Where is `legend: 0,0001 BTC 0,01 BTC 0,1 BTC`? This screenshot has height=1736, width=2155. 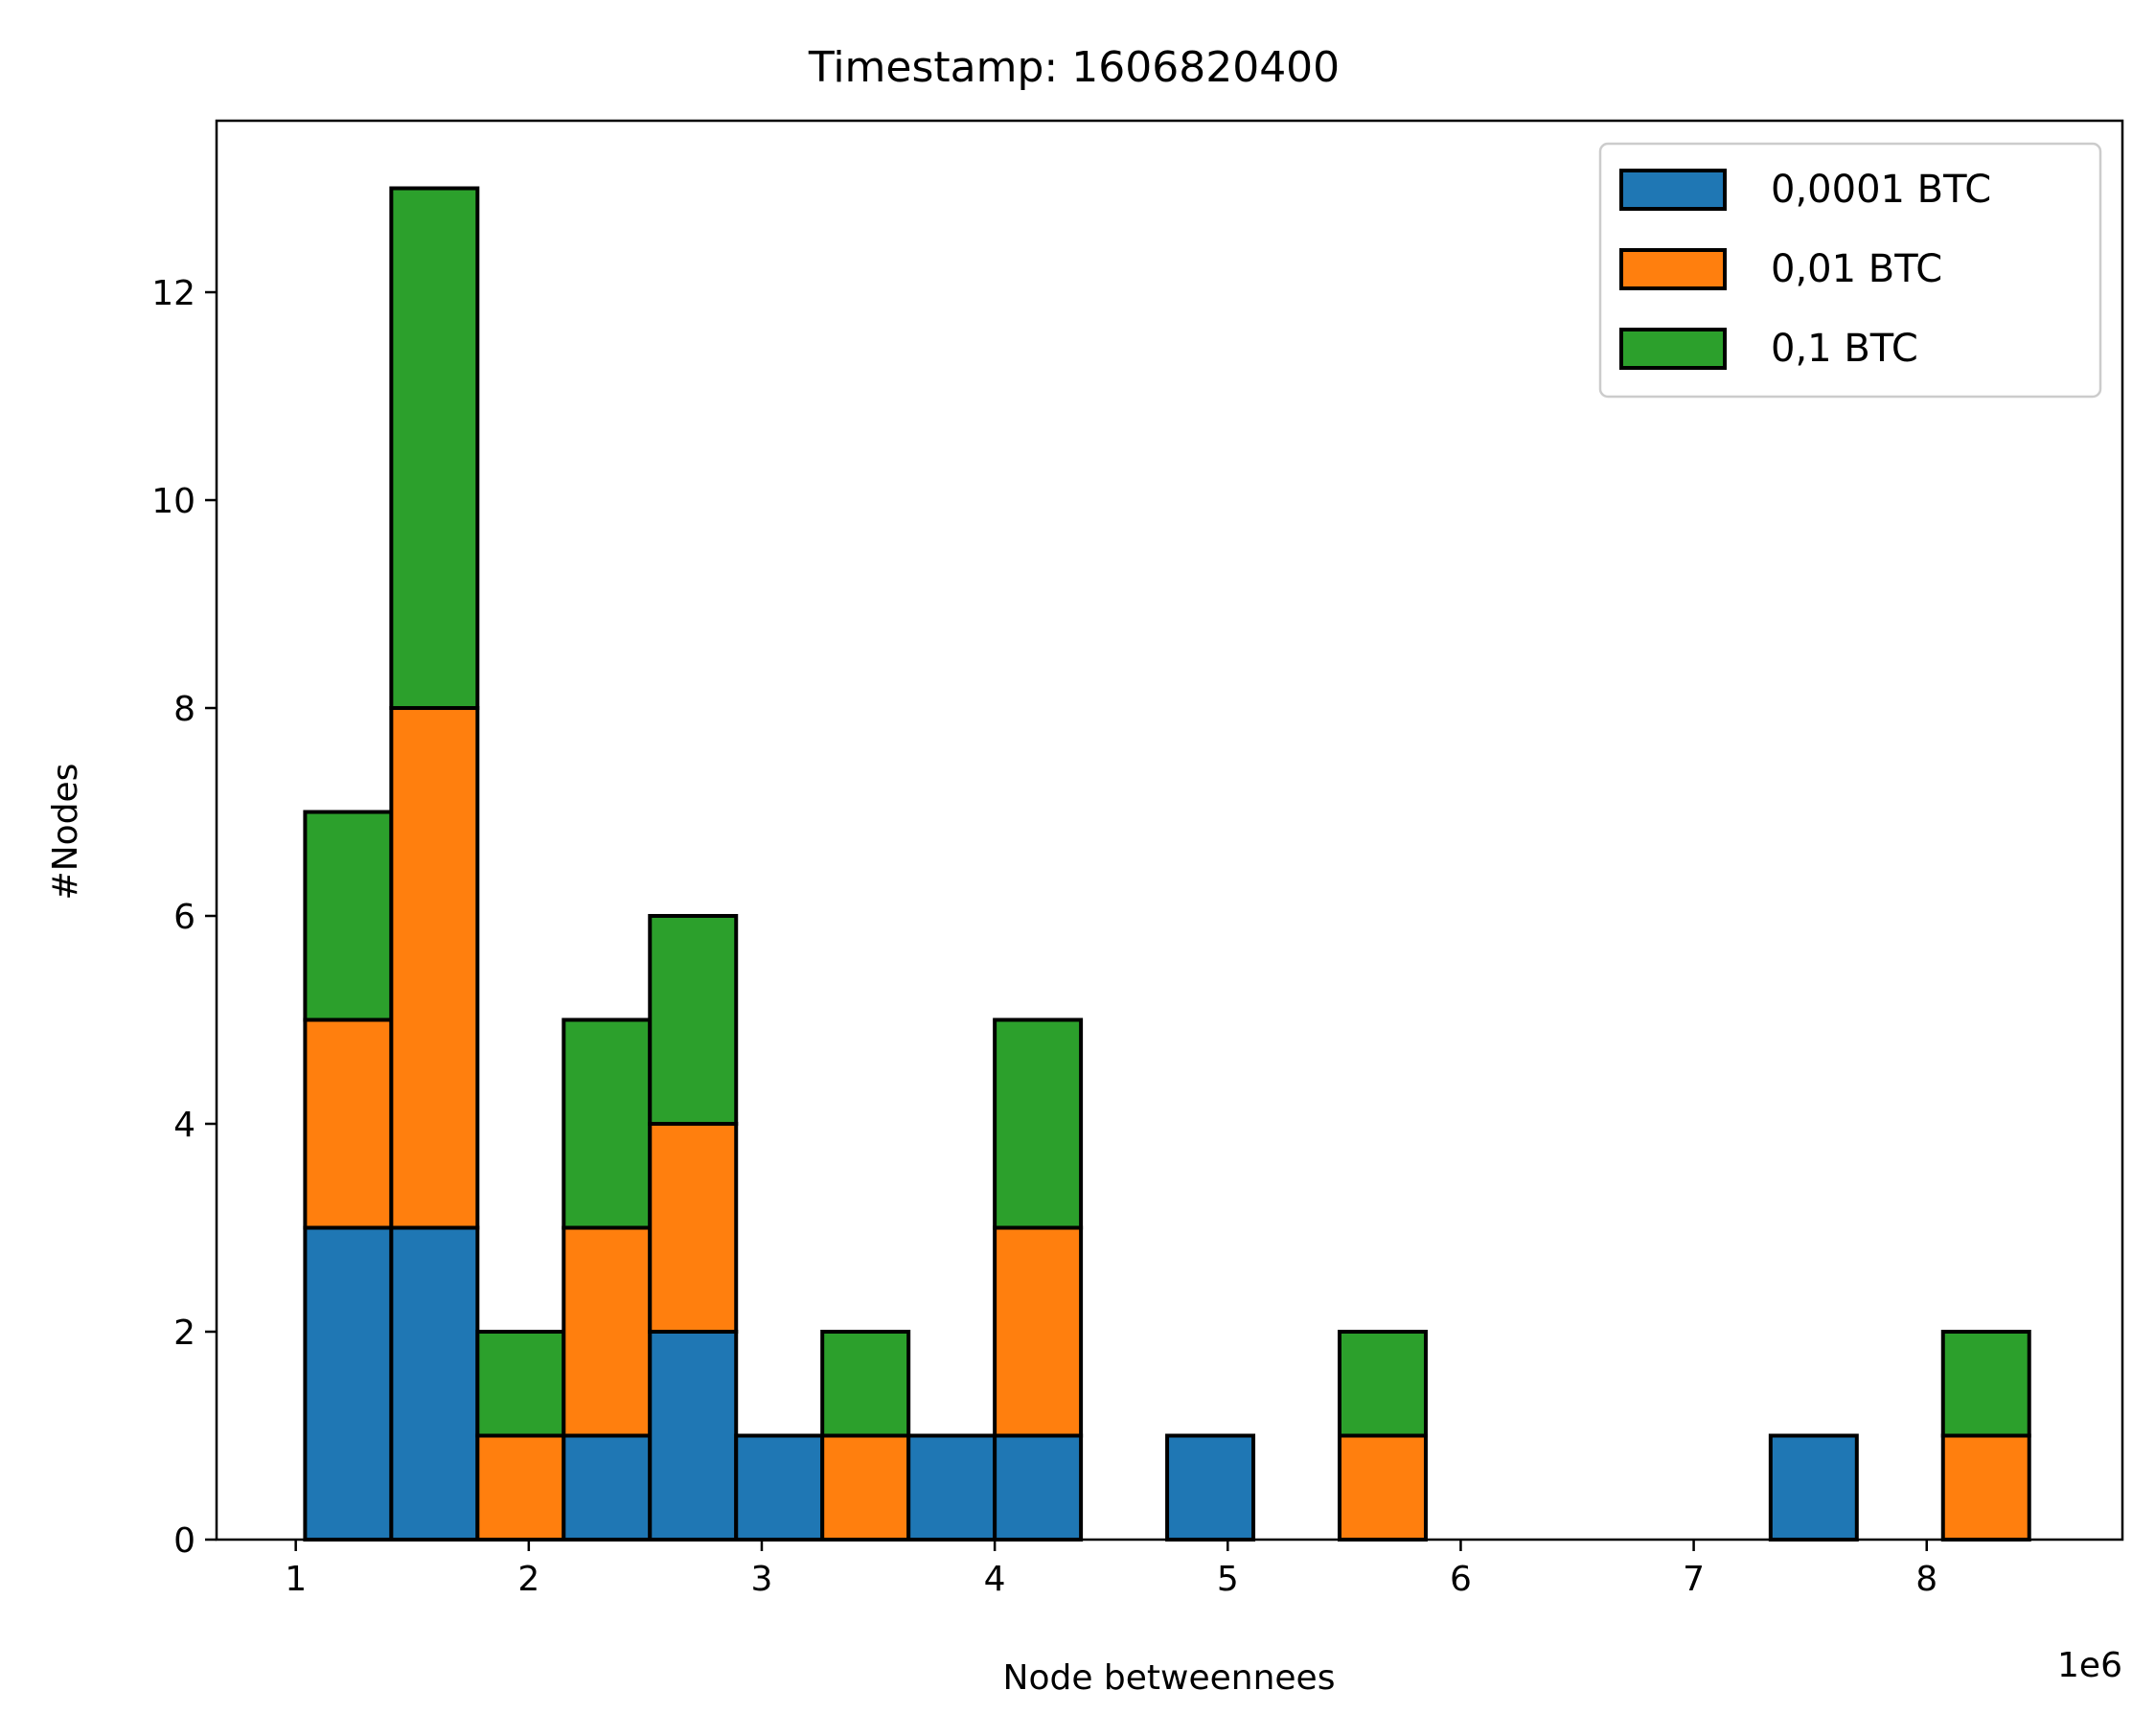 legend: 0,0001 BTC 0,01 BTC 0,1 BTC is located at coordinates (1850, 270).